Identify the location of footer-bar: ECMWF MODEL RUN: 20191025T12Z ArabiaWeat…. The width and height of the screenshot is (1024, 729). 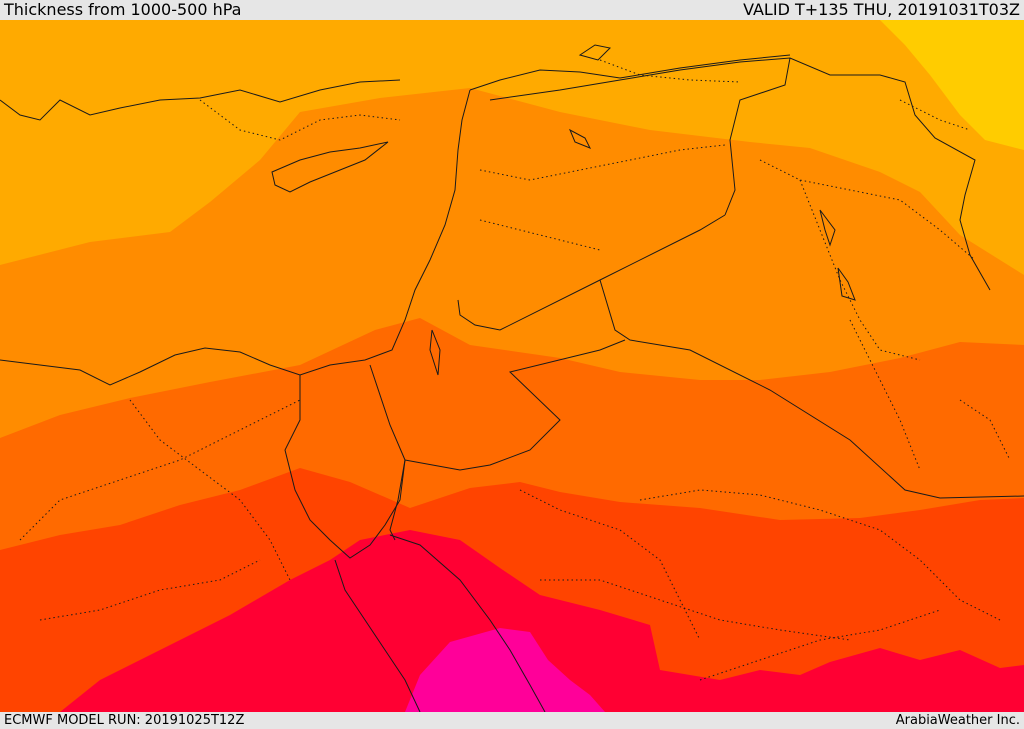
(512, 720).